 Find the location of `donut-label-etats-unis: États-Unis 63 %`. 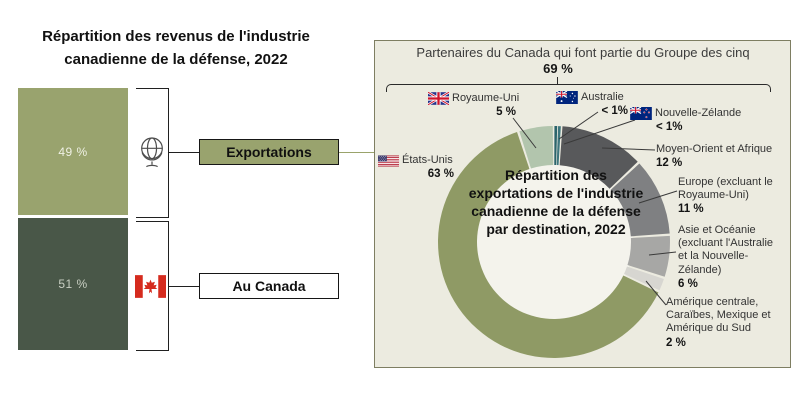

donut-label-etats-unis: États-Unis 63 % is located at coordinates (418, 168).